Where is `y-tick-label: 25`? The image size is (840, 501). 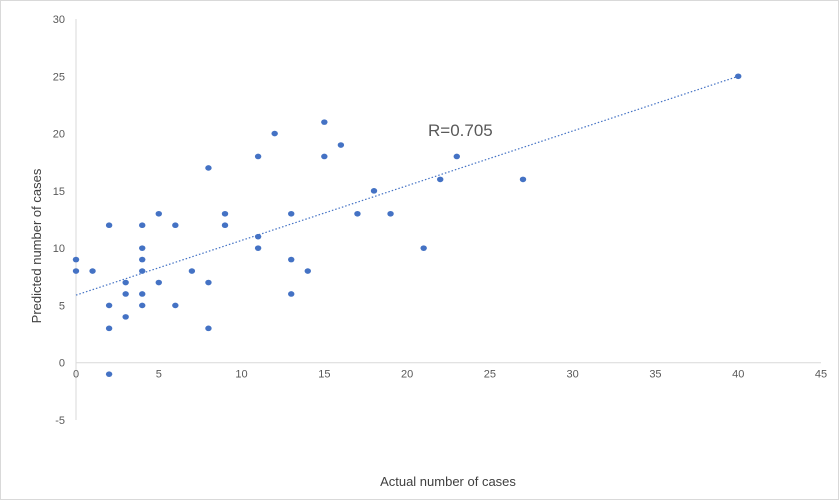
y-tick-label: 25 is located at coordinates (59, 77).